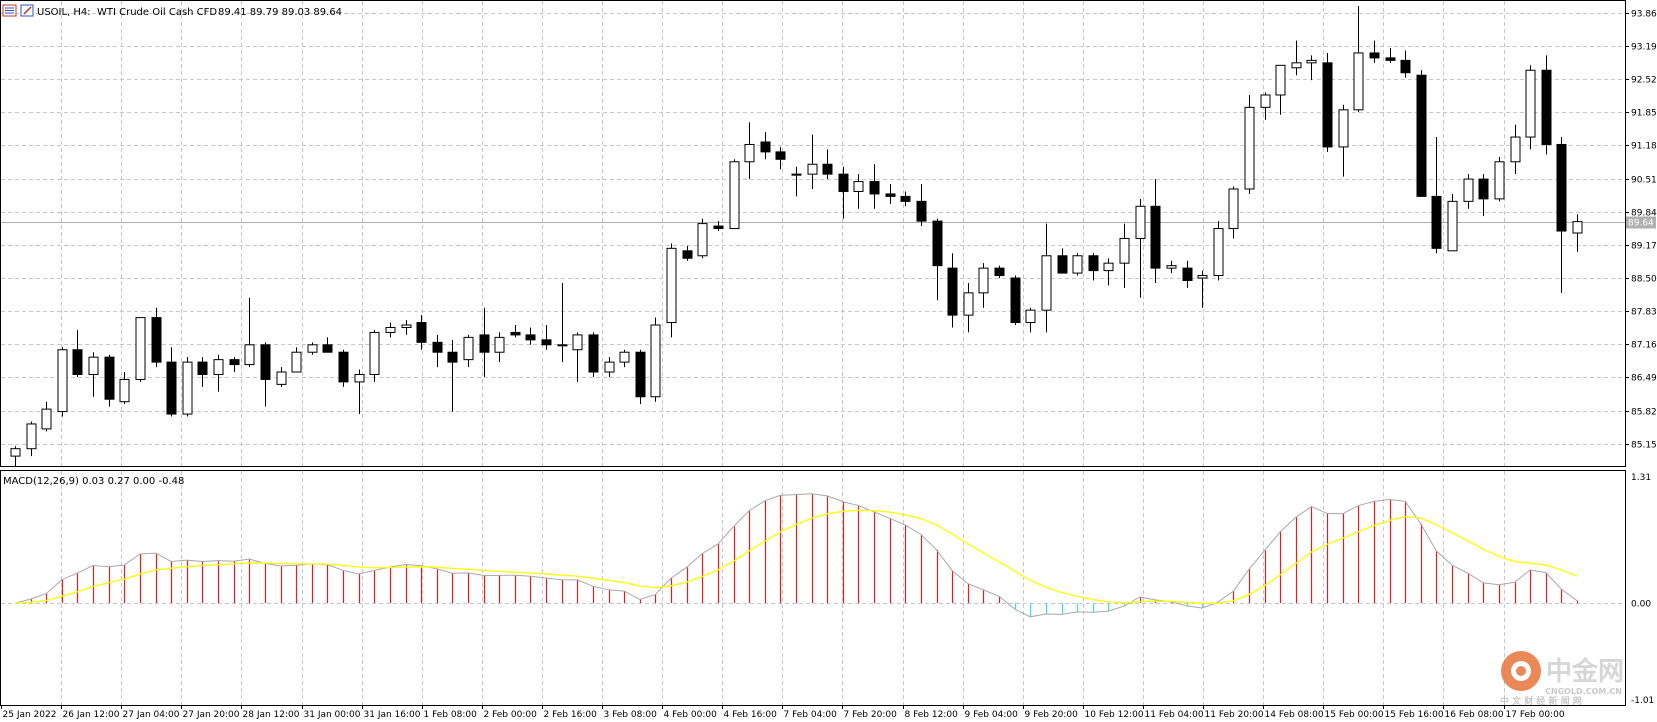 The width and height of the screenshot is (1657, 722). Describe the element at coordinates (157, 12) in the screenshot. I see `instrument-description: WTI Crude Oil Cash CFD` at that location.